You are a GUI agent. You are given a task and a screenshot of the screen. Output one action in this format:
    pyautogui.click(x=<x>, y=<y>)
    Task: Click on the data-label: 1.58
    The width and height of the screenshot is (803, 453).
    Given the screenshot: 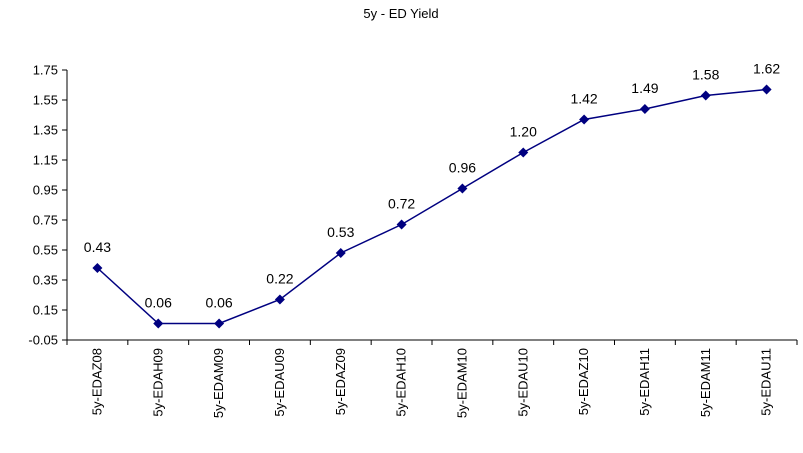 What is the action you would take?
    pyautogui.click(x=705, y=75)
    